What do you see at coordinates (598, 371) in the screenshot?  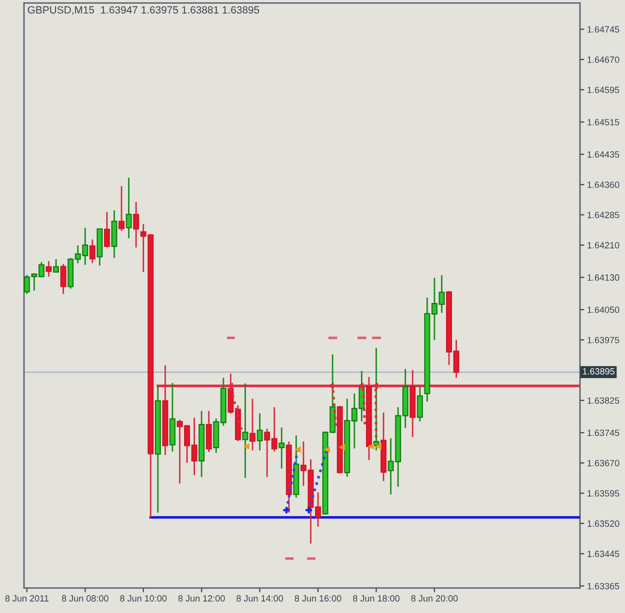 I see `ref-line-label: 1.63895` at bounding box center [598, 371].